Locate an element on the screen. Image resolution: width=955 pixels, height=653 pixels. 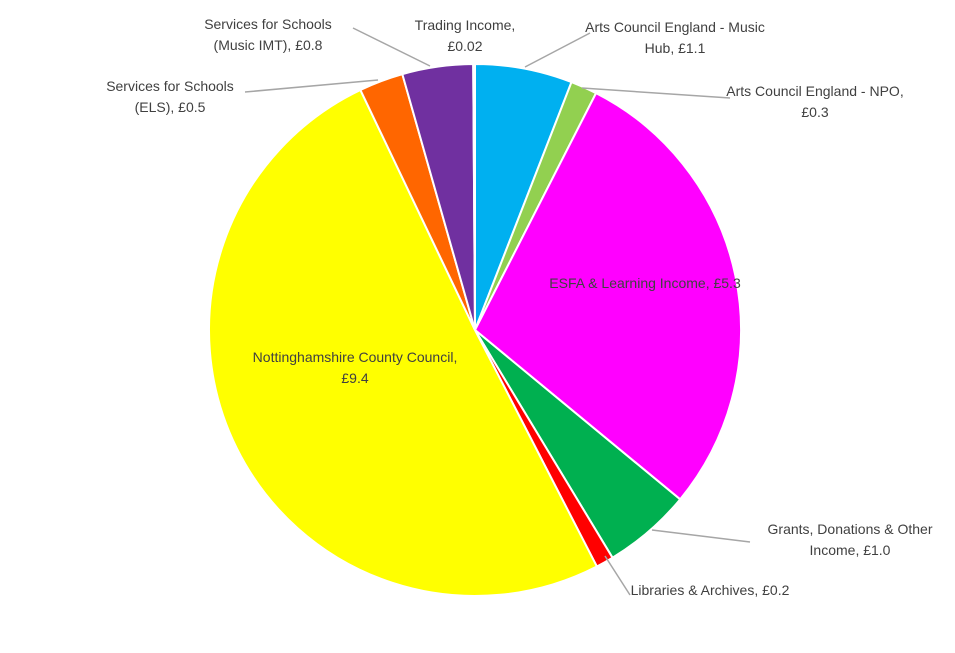
slice-label: Grants, Donations & Other Income, £1.0 is located at coordinates (850, 539).